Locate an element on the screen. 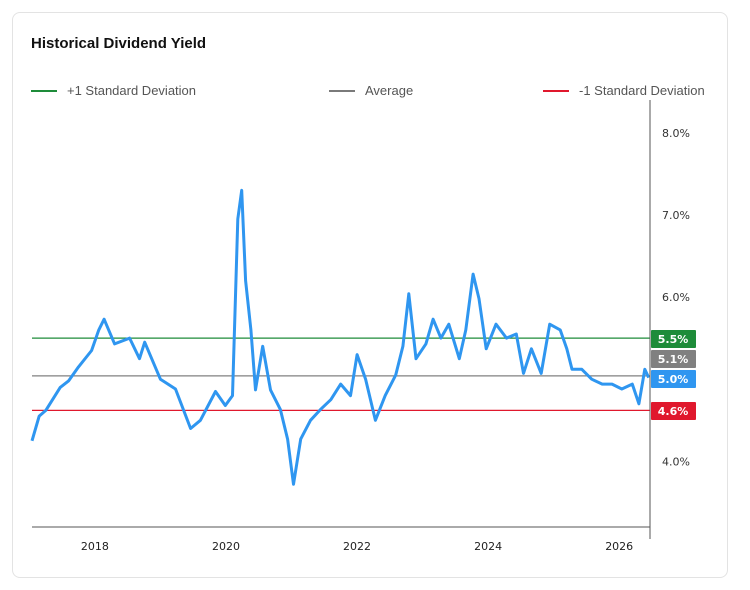 This screenshot has width=750, height=590. y-tick-label: 6.0% is located at coordinates (676, 297).